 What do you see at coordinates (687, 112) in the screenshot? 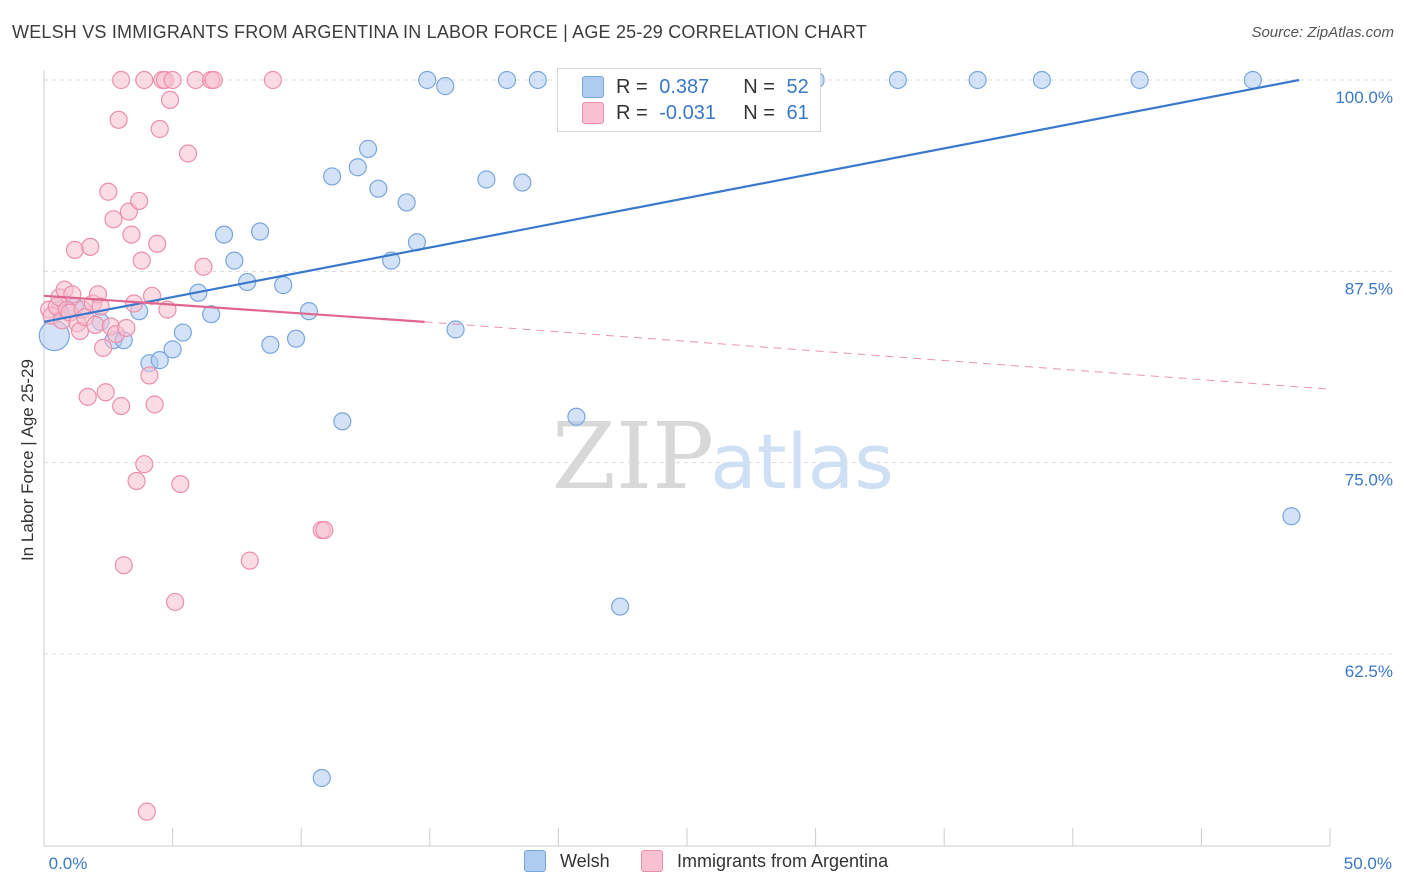
I see `legend-r-value: -0.031` at bounding box center [687, 112].